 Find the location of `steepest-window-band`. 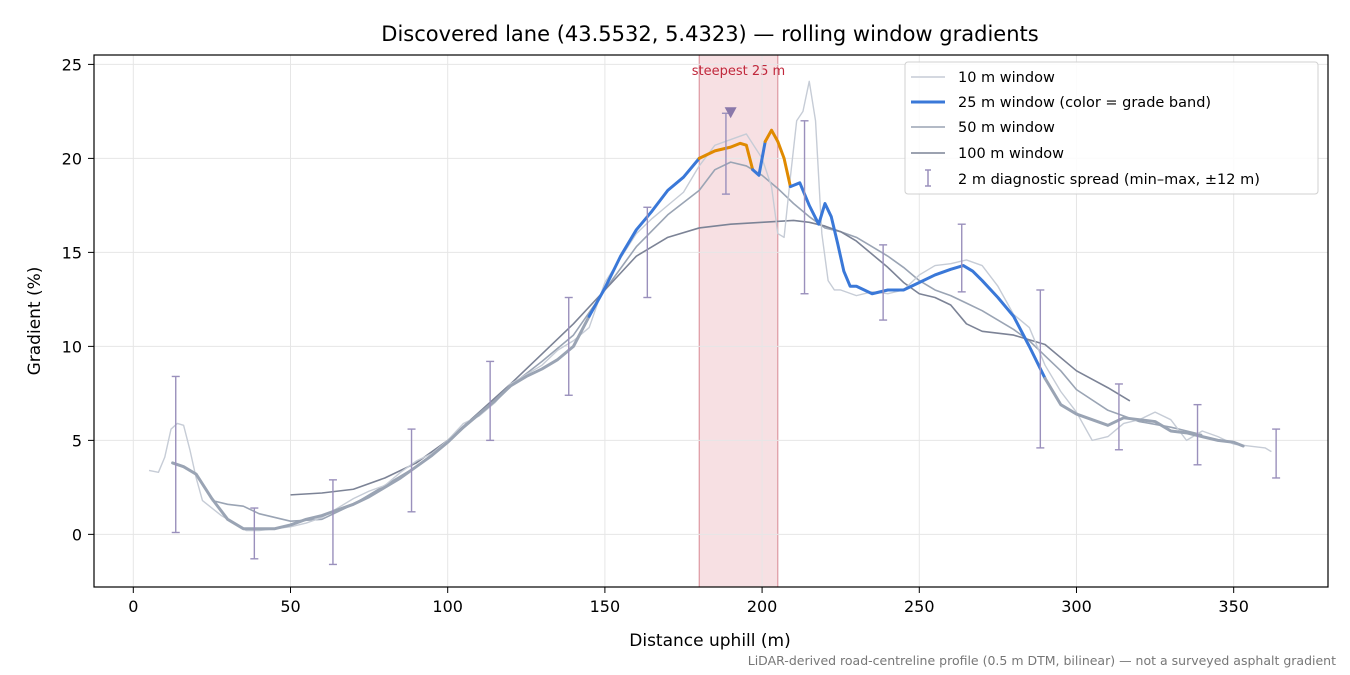

steepest-window-band is located at coordinates (738, 321).